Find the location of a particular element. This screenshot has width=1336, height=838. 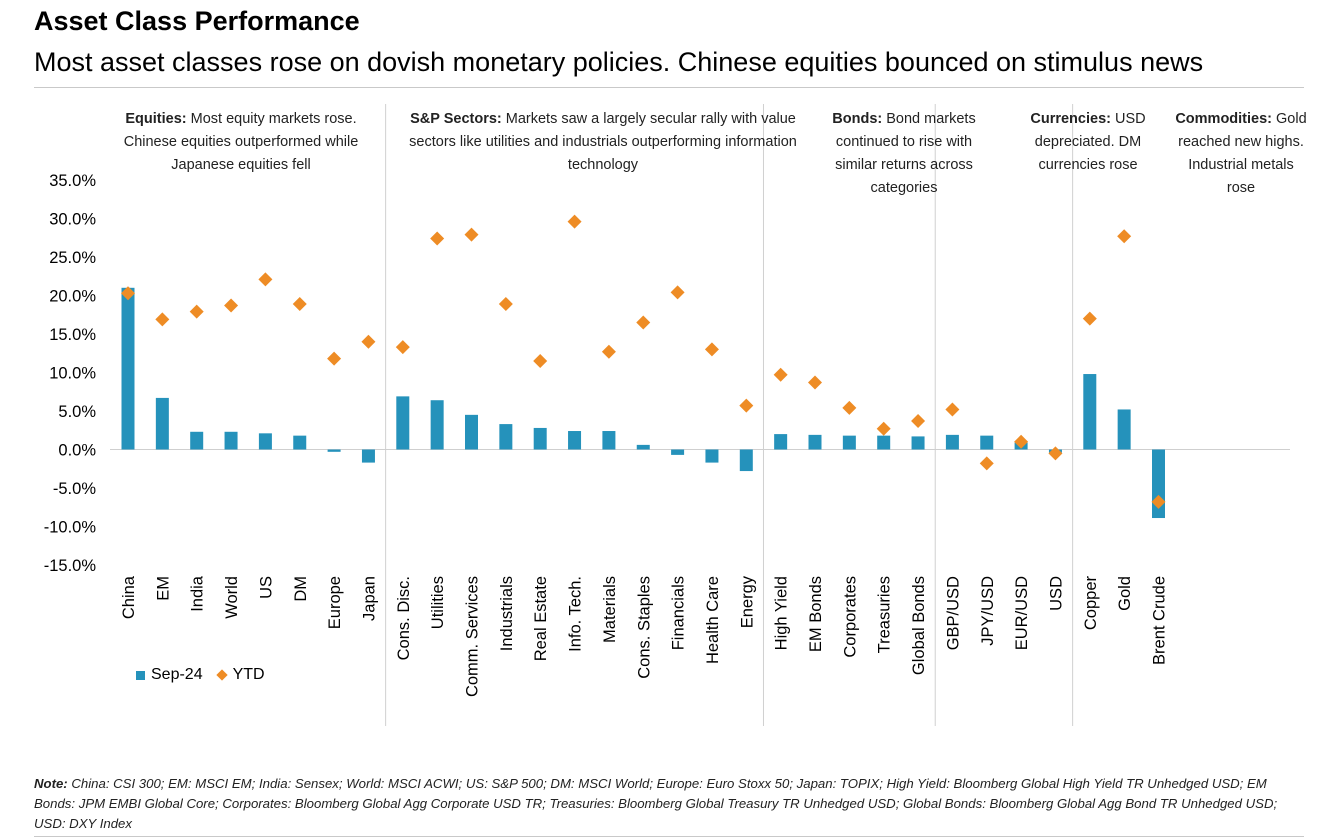

y-tick-label: -10.0% is located at coordinates (70, 528).